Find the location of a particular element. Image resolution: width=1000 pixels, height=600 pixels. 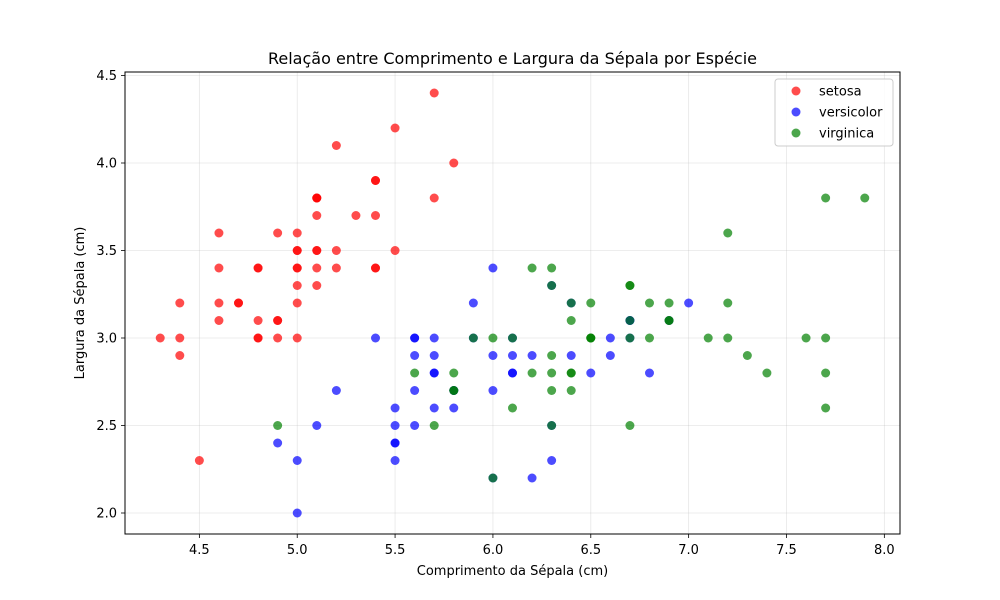

legend-box is located at coordinates (834, 112).